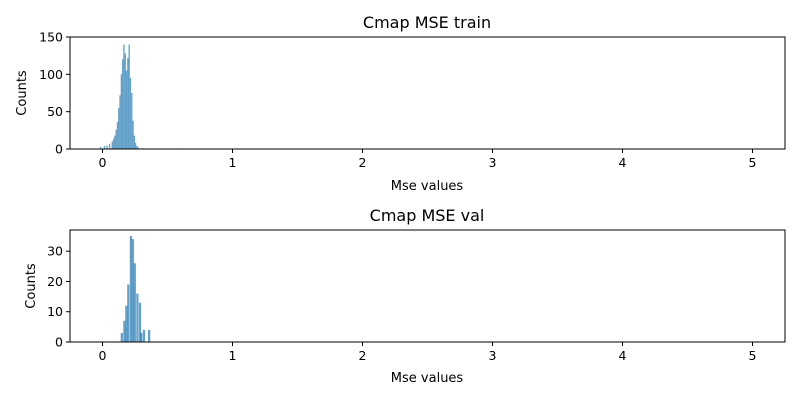  Describe the element at coordinates (493, 355) in the screenshot. I see `val-x-tick-label: 3` at that location.